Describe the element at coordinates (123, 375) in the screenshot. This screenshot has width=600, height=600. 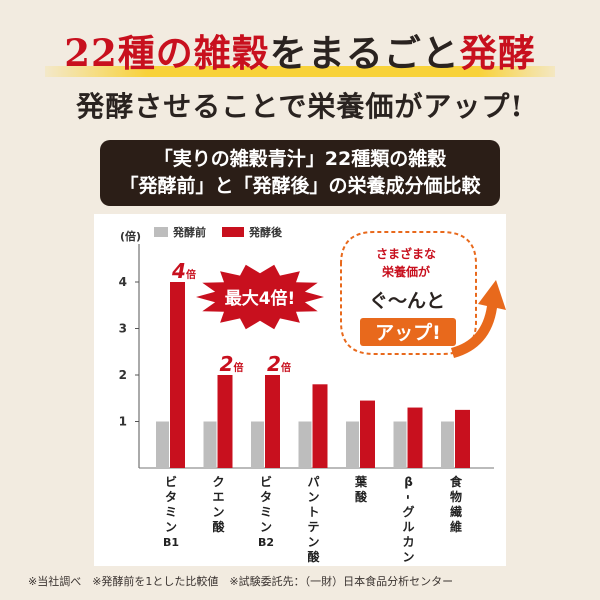
I see `y-tick-label: 2` at that location.